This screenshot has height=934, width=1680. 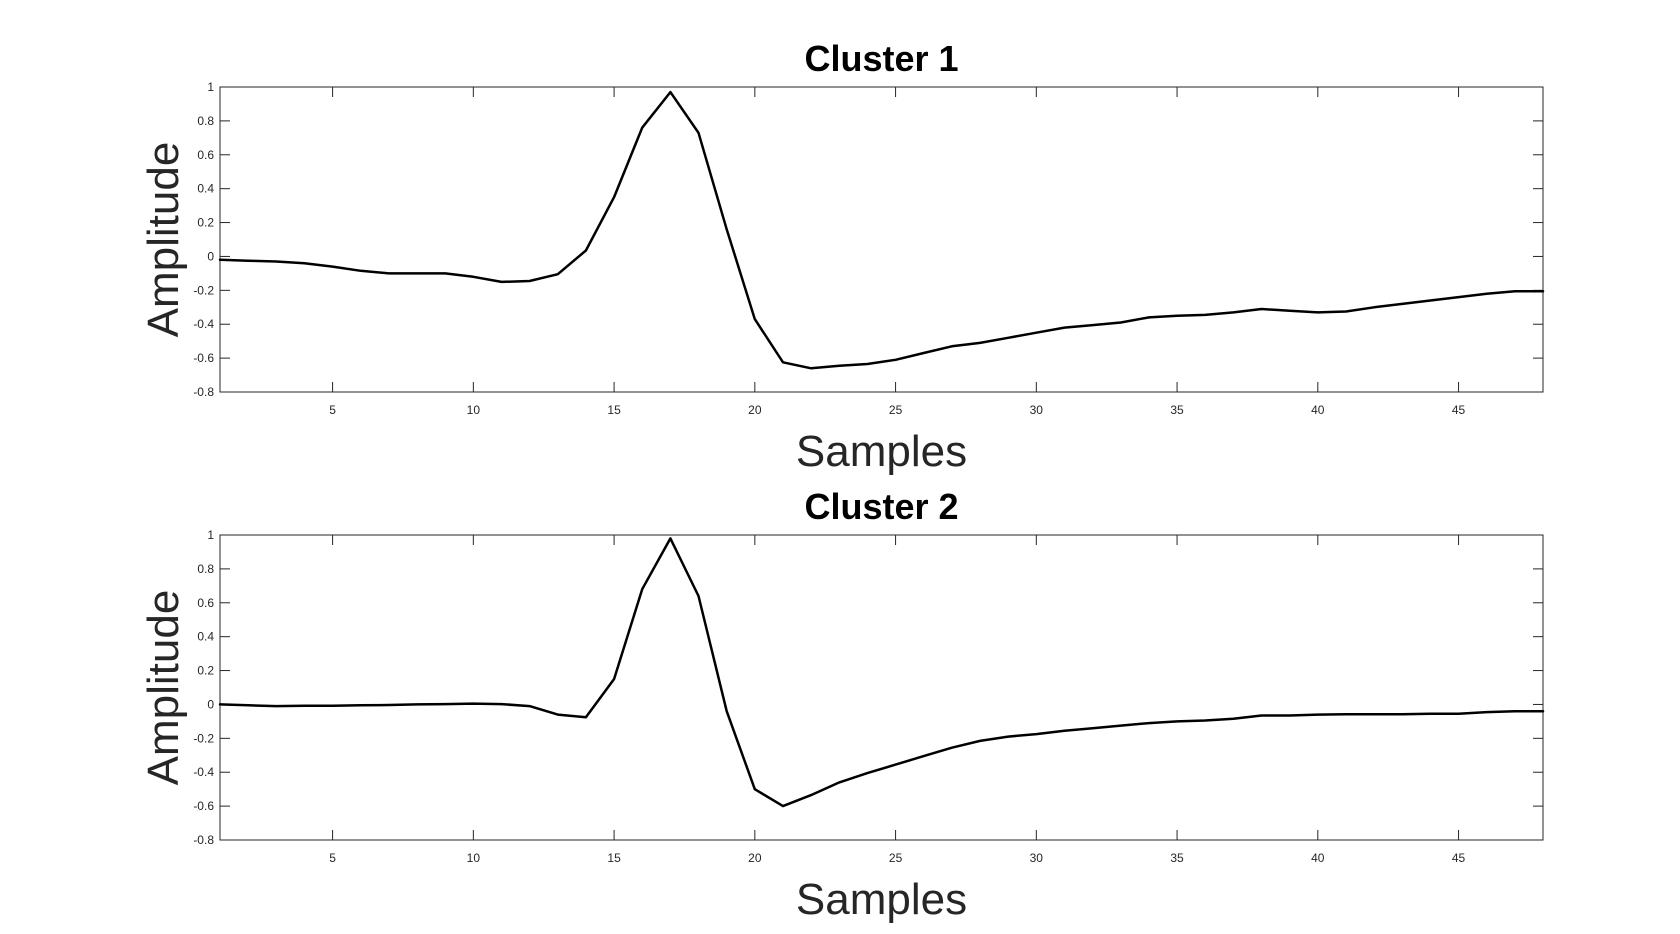 What do you see at coordinates (881, 506) in the screenshot?
I see `plot-title: Cluster 2` at bounding box center [881, 506].